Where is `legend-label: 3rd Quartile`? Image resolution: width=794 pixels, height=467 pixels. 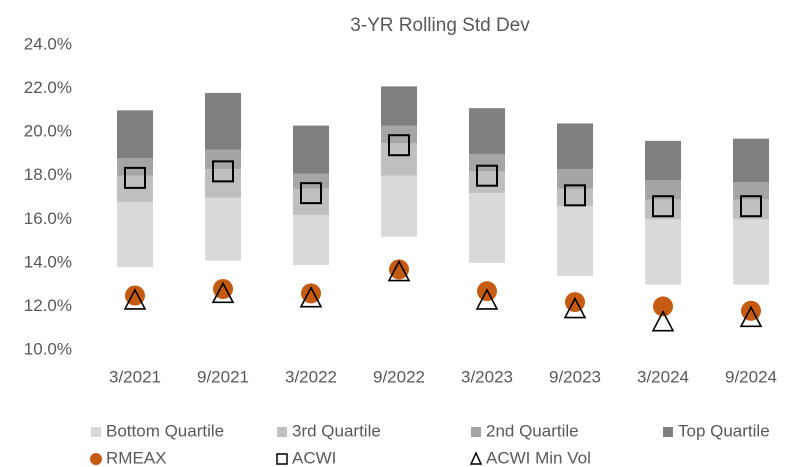
legend-label: 3rd Quartile is located at coordinates (336, 430).